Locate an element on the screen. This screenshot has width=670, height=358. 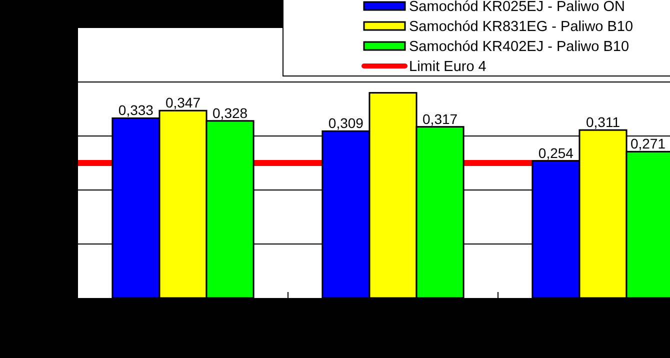
data-label: 0,254 is located at coordinates (556, 152).